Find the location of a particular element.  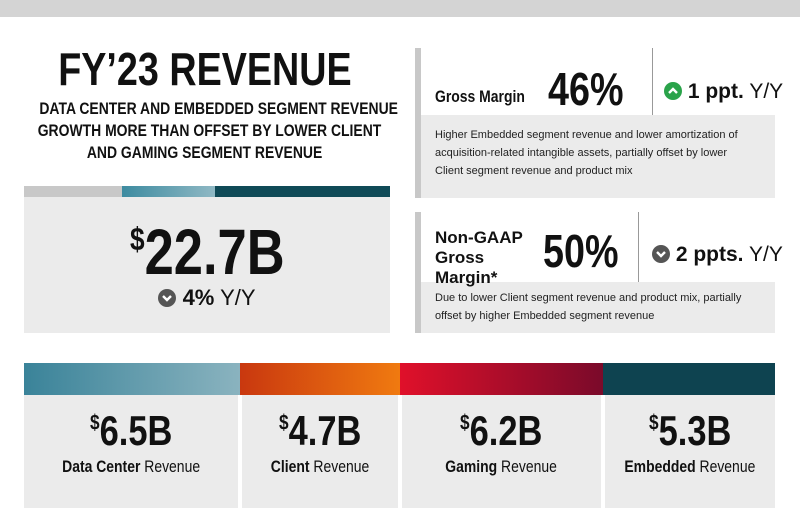

segment-card: $4.7B Client Revenue is located at coordinates (320, 451).